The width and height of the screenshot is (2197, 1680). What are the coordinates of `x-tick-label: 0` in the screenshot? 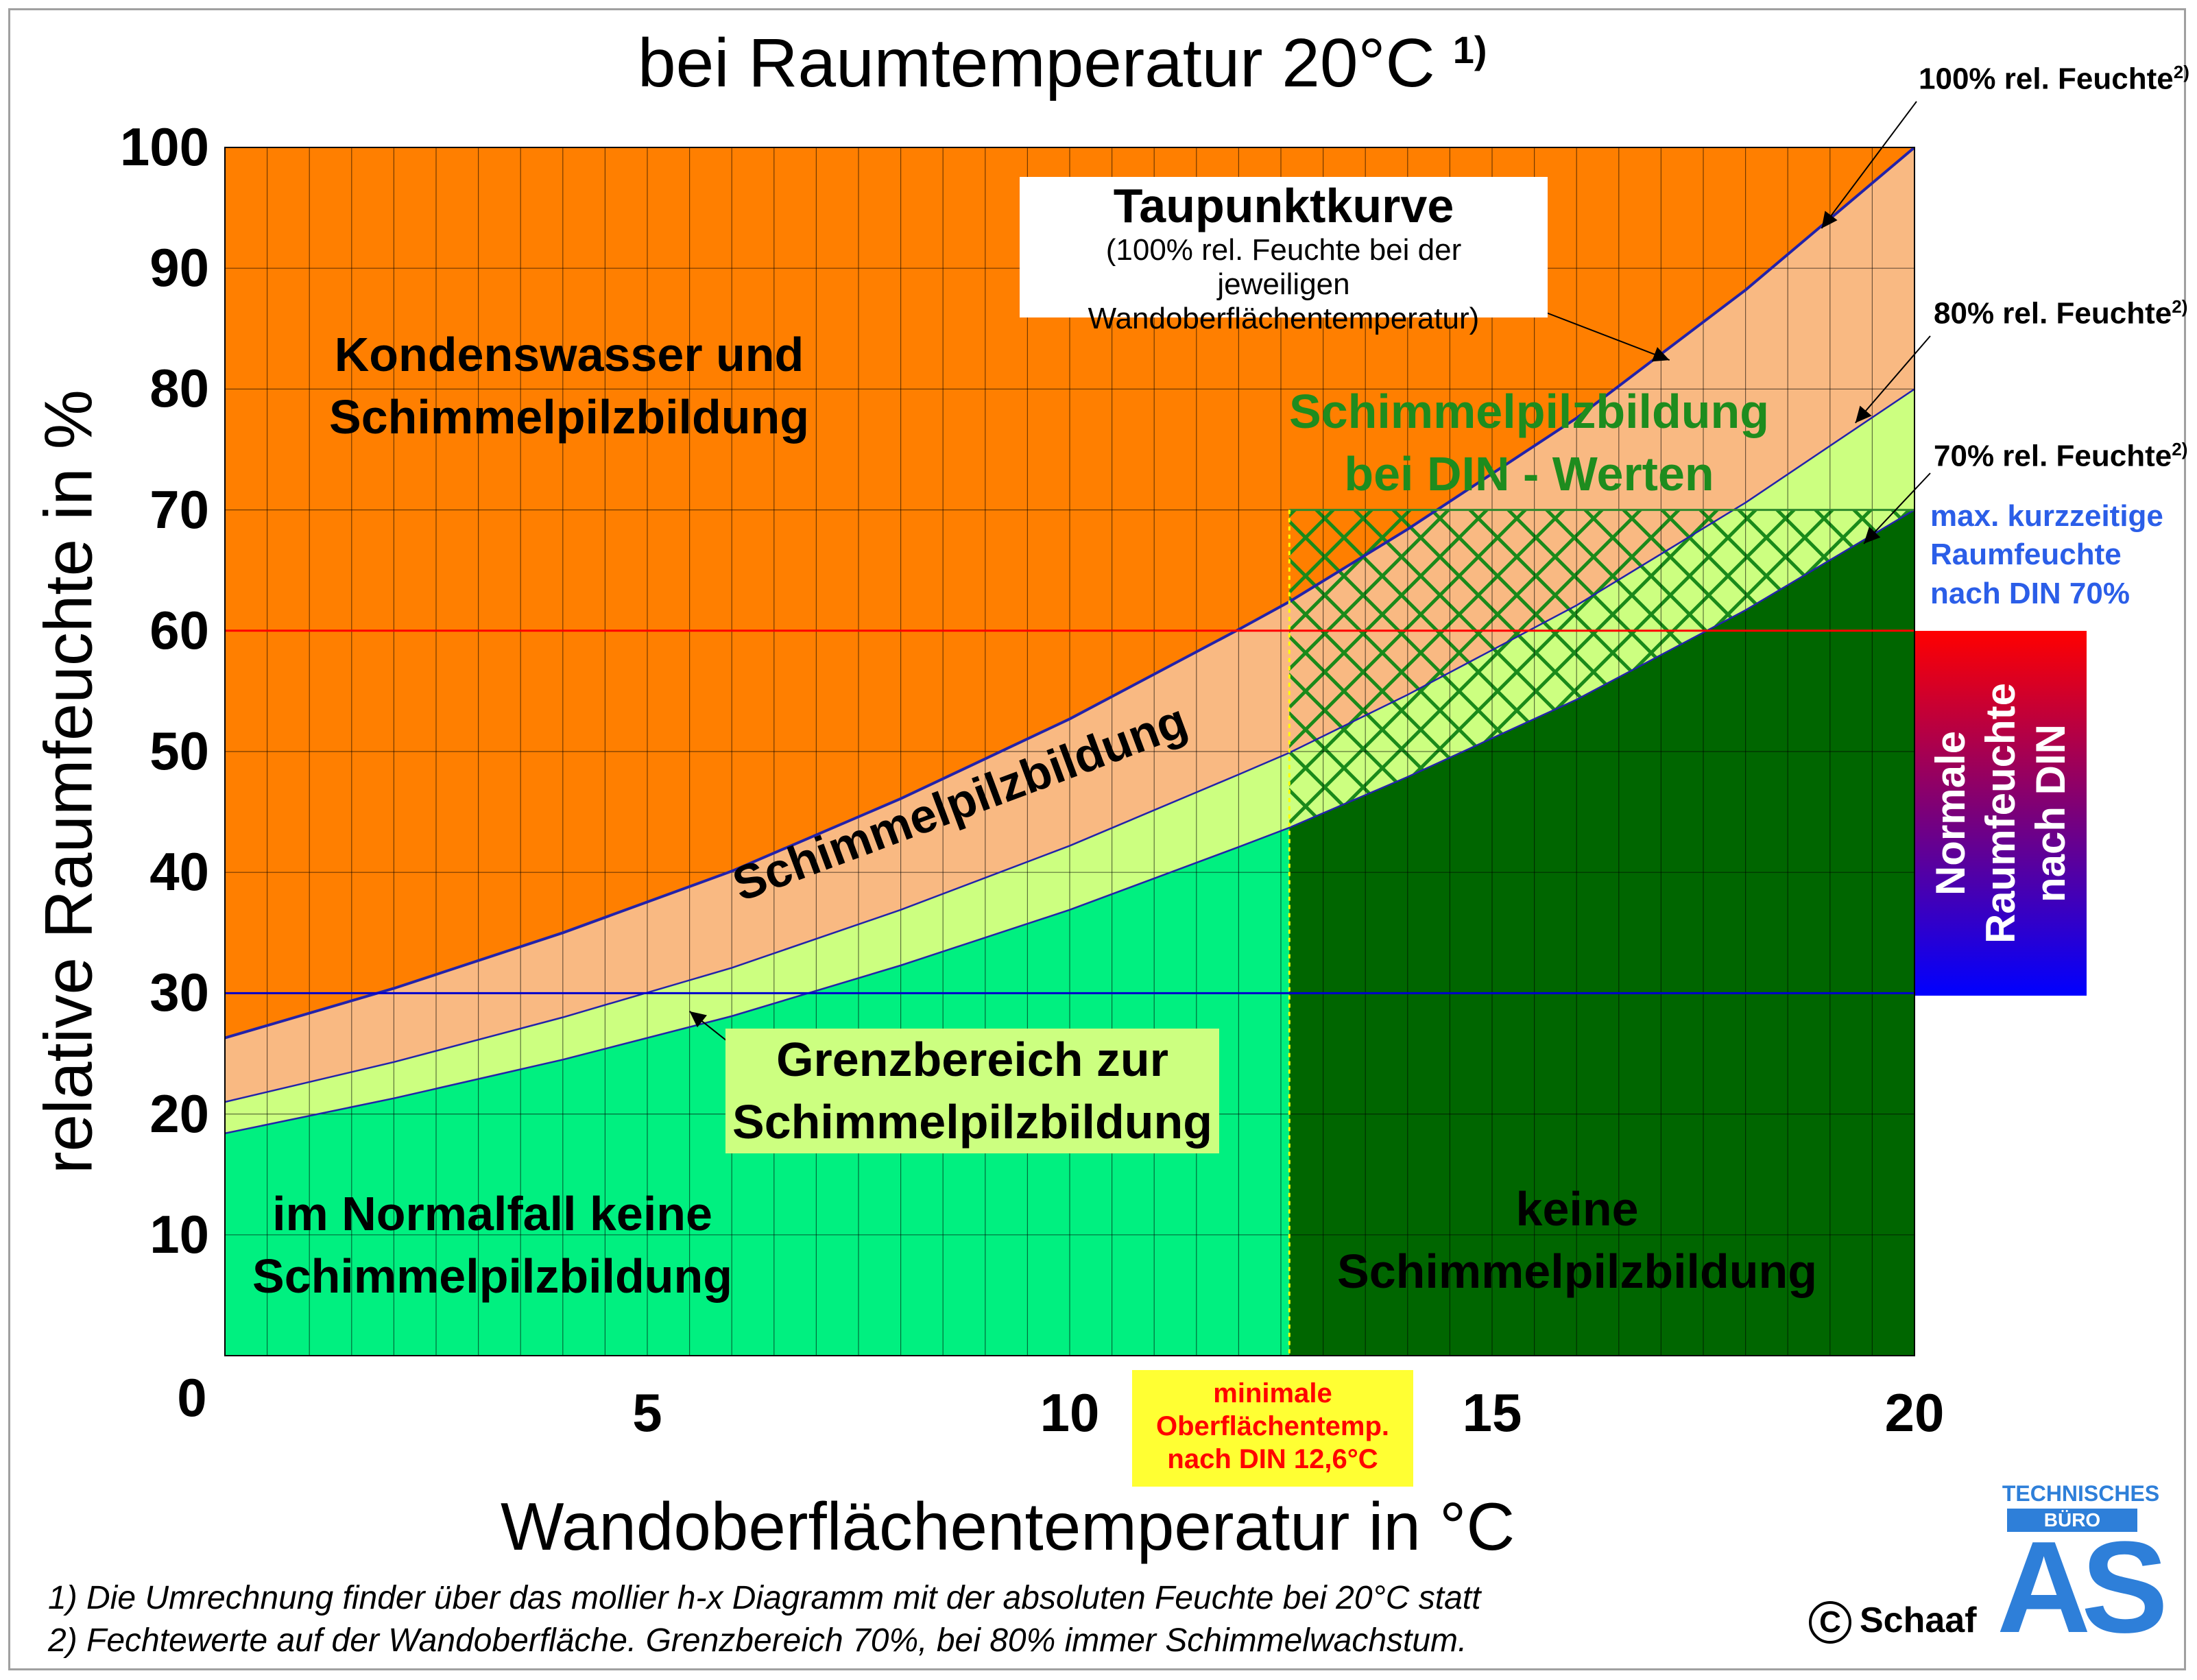 It's located at (192, 1397).